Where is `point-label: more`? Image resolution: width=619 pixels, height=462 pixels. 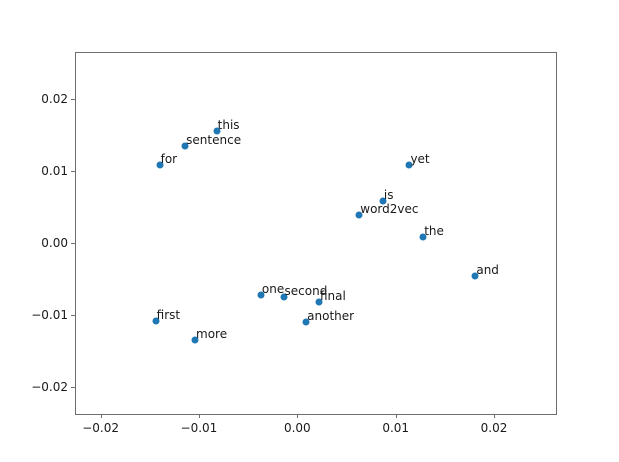 point-label: more is located at coordinates (212, 333).